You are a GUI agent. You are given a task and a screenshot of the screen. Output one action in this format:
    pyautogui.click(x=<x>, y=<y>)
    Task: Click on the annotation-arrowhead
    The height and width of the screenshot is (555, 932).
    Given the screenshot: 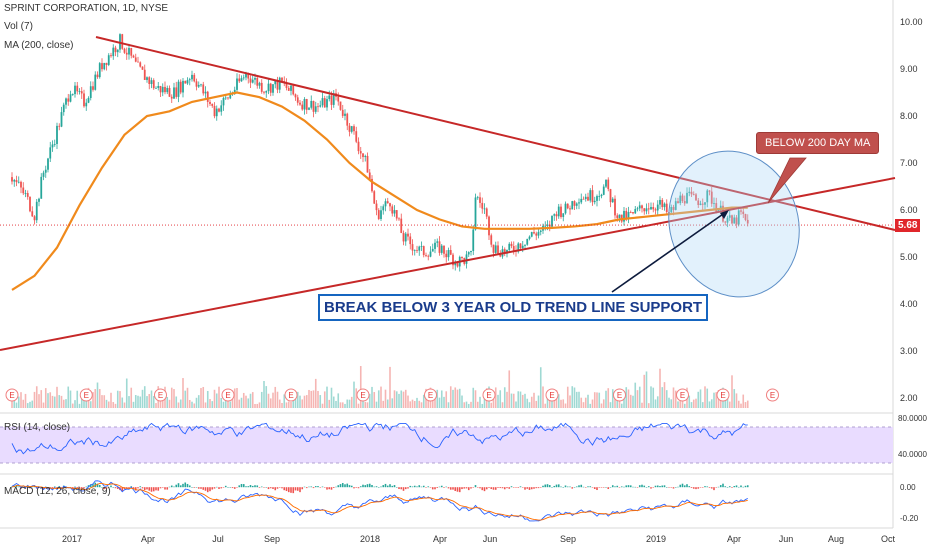 What is the action you would take?
    pyautogui.click(x=724, y=214)
    